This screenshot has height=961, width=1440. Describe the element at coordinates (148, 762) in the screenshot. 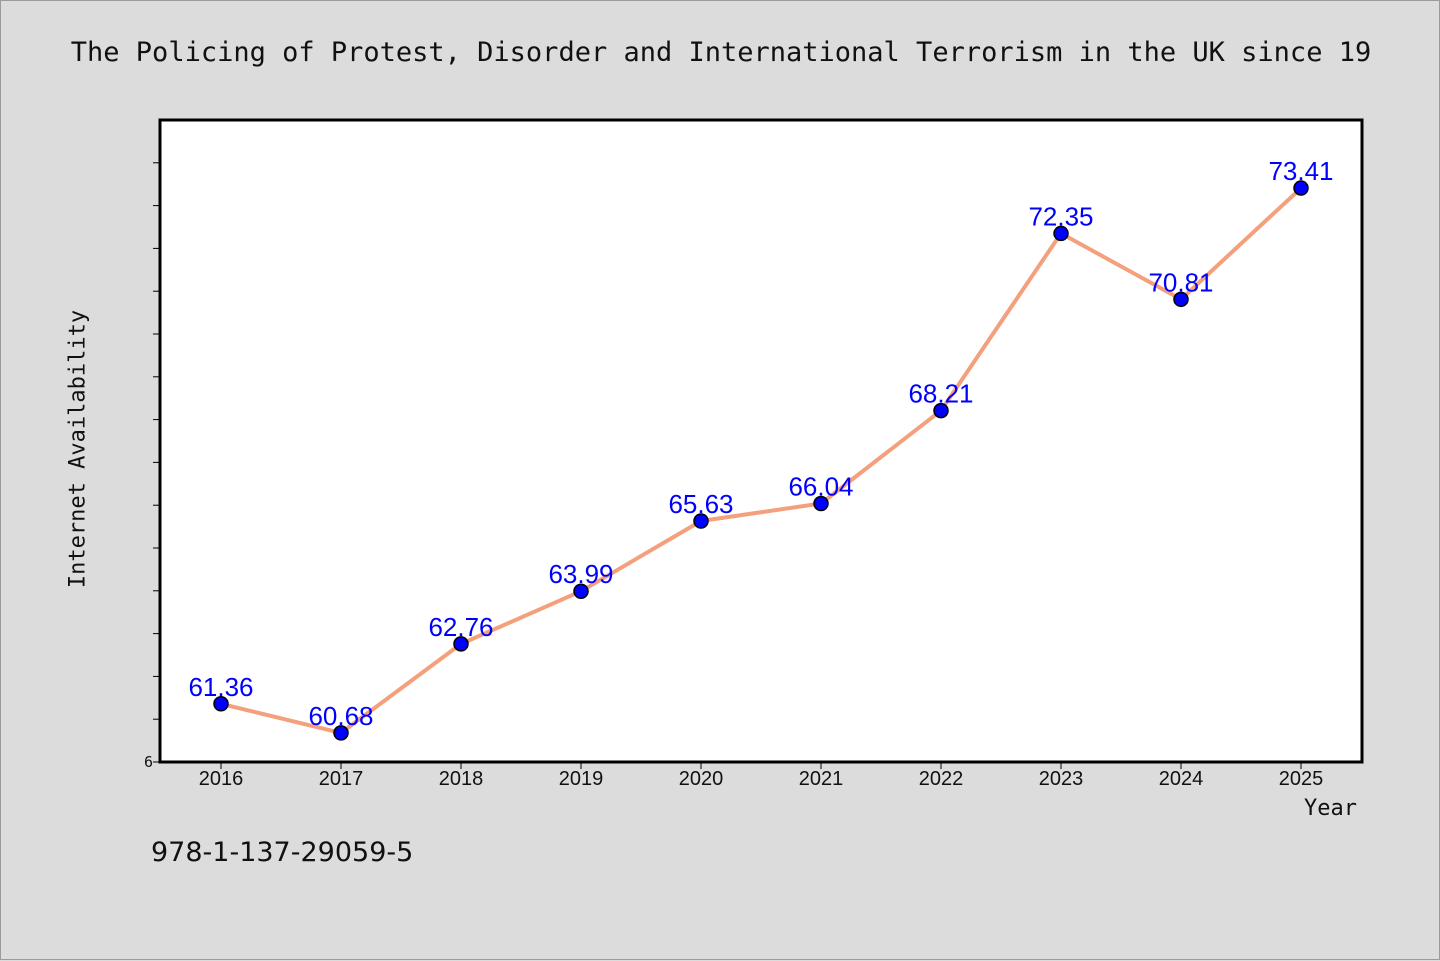

I see `y-tick-label: 6` at that location.